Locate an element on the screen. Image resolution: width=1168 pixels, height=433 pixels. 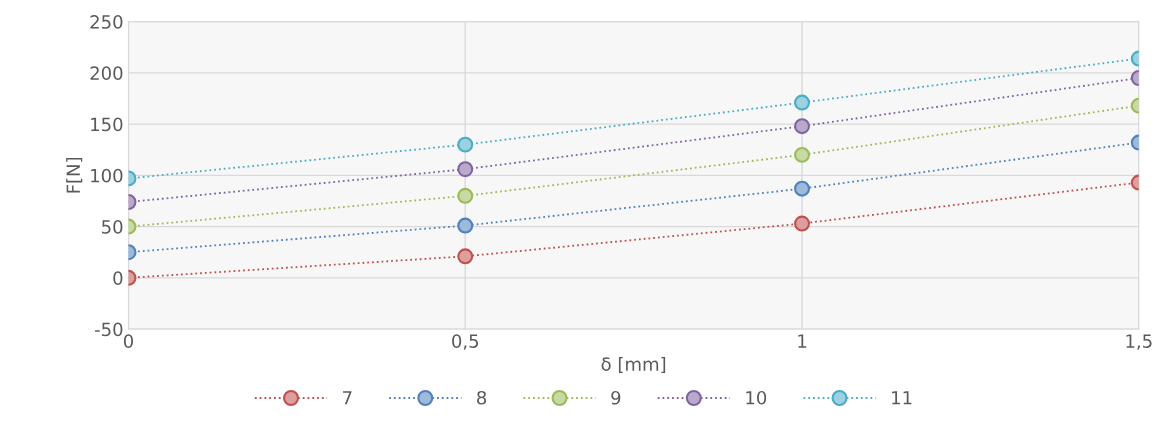
y-tick-label: 100 is located at coordinates (107, 175).